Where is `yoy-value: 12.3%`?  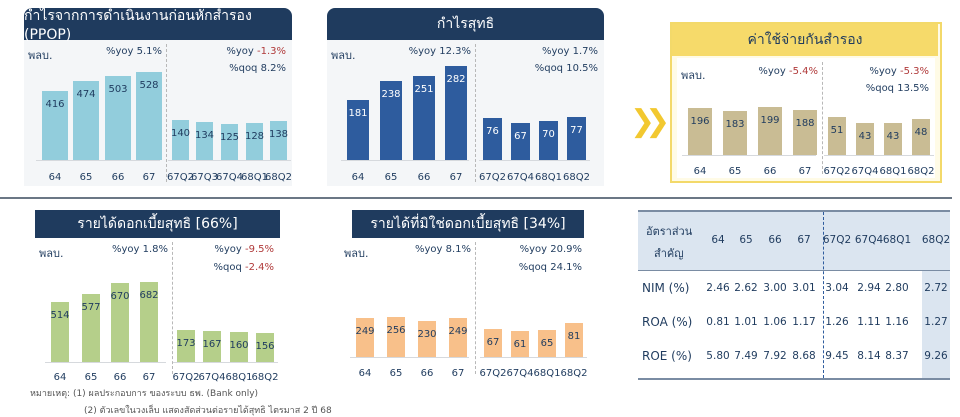
yoy-value: 12.3% is located at coordinates (455, 51).